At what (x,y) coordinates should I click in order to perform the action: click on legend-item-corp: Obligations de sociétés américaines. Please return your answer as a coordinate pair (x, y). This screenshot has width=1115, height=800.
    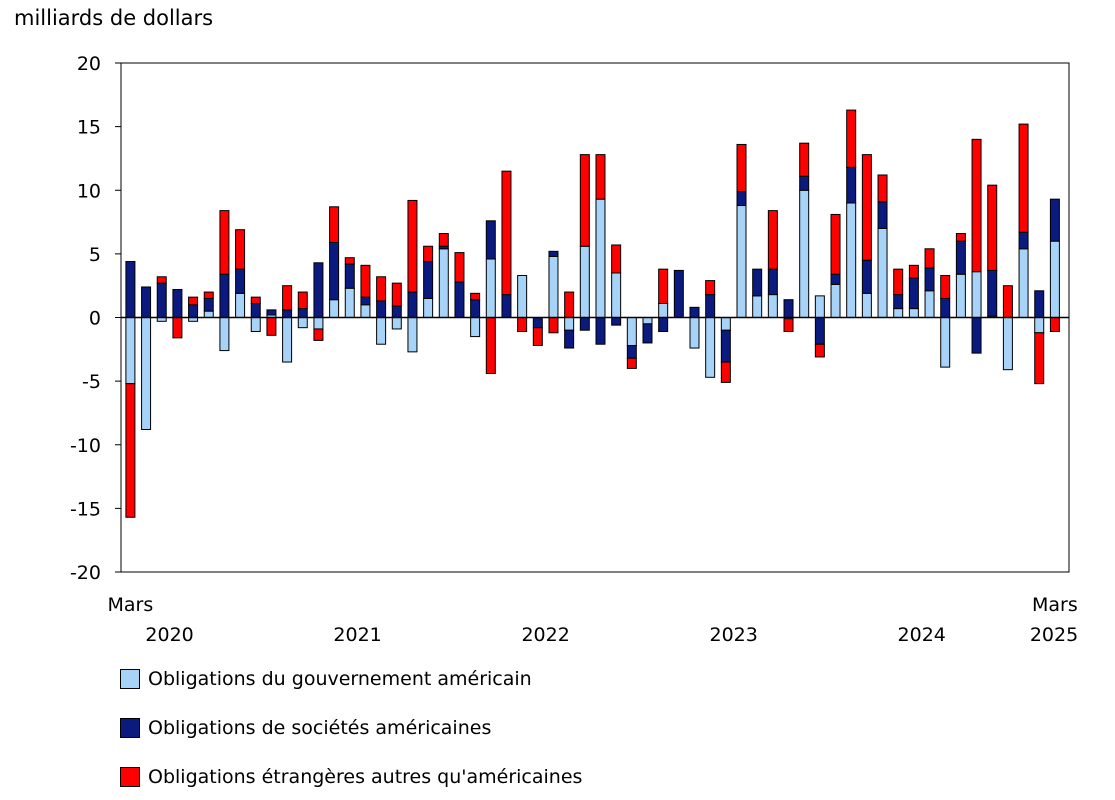
    Looking at the image, I should click on (305, 728).